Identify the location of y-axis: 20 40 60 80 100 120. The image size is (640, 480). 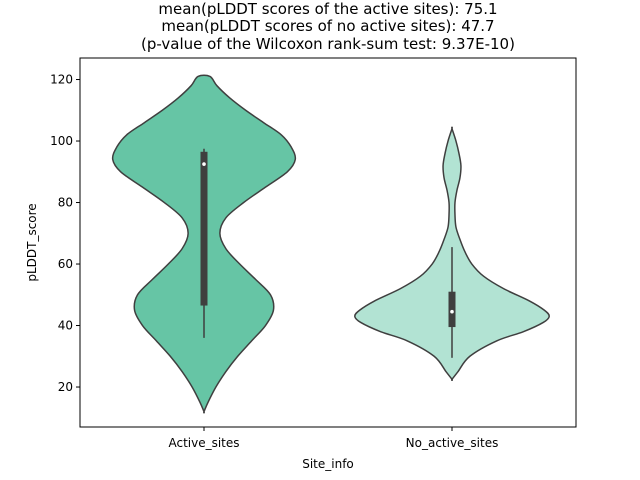
(65, 233).